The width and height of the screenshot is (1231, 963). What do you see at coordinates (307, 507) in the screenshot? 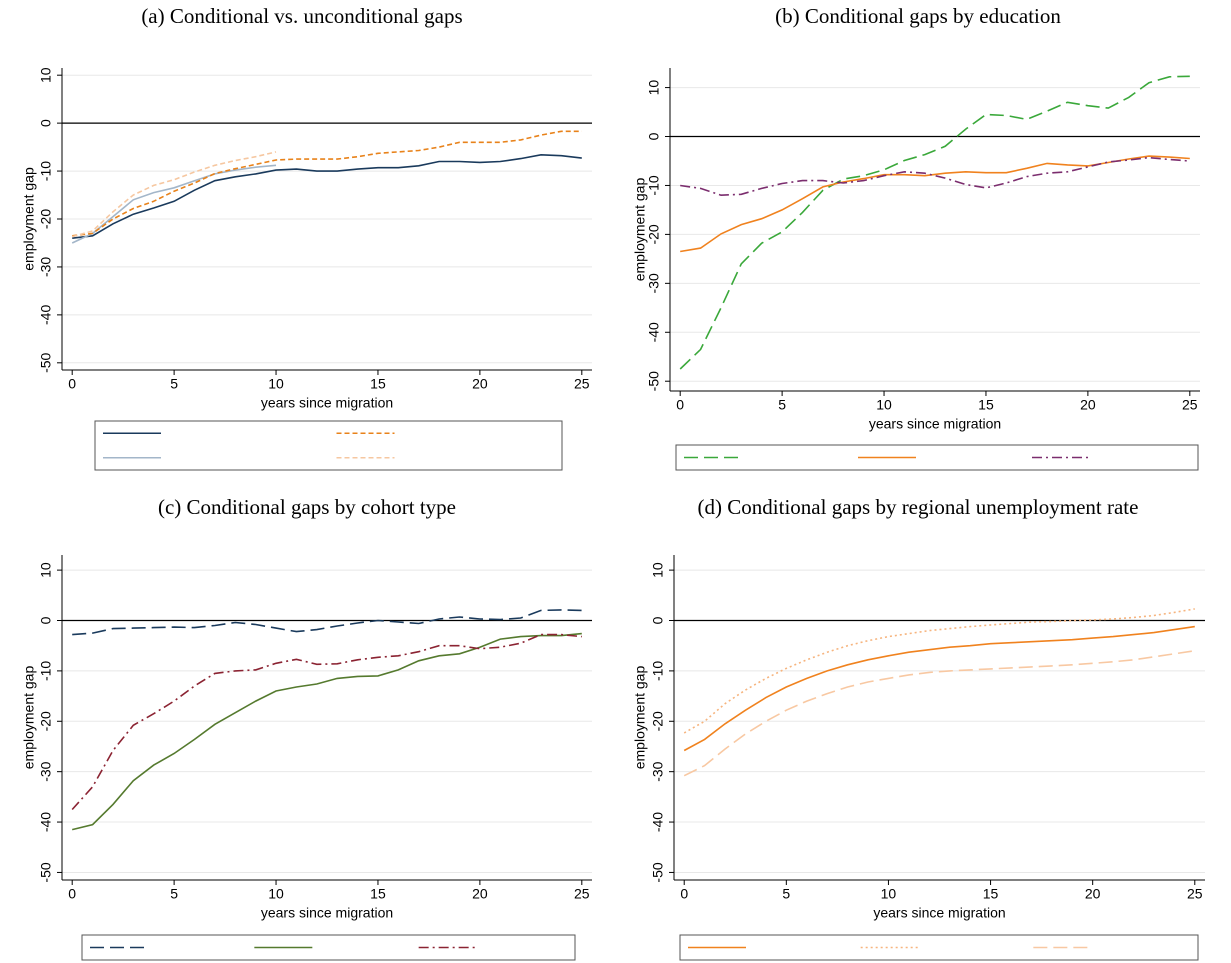
I see `panel-title: (c) Conditional gaps by cohort type` at bounding box center [307, 507].